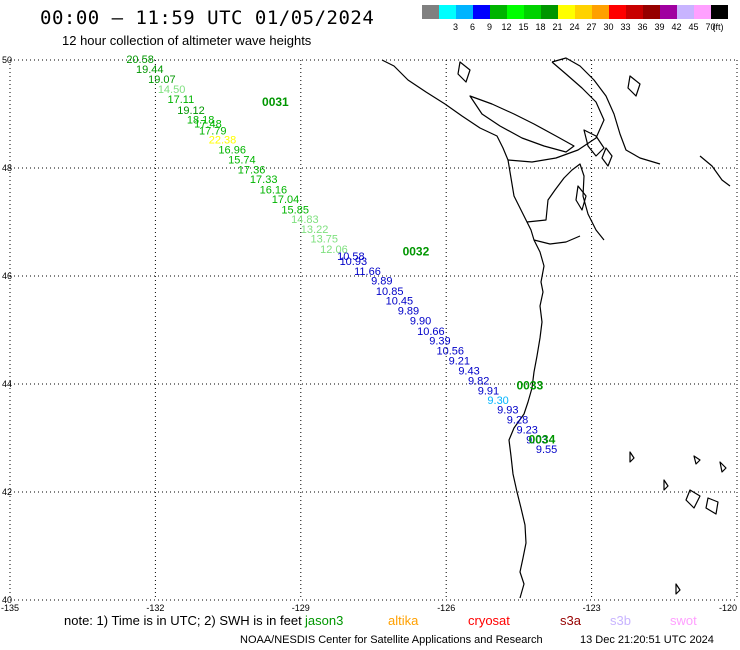 This screenshot has height=650, width=740. Describe the element at coordinates (7, 276) in the screenshot. I see `lat-tick-label: 46` at that location.